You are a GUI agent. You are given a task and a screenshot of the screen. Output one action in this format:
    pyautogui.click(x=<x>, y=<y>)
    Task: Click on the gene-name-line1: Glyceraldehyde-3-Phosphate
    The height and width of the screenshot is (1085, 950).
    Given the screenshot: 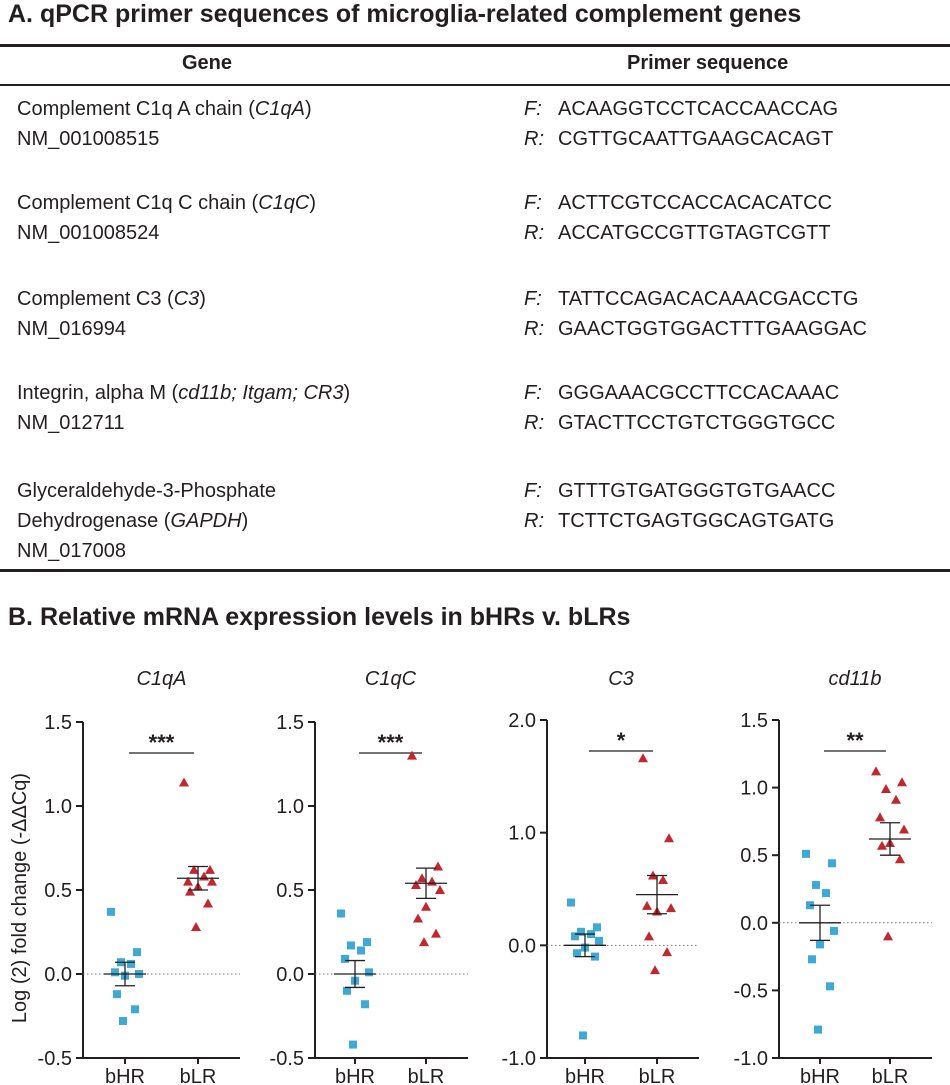 What is the action you would take?
    pyautogui.click(x=147, y=491)
    